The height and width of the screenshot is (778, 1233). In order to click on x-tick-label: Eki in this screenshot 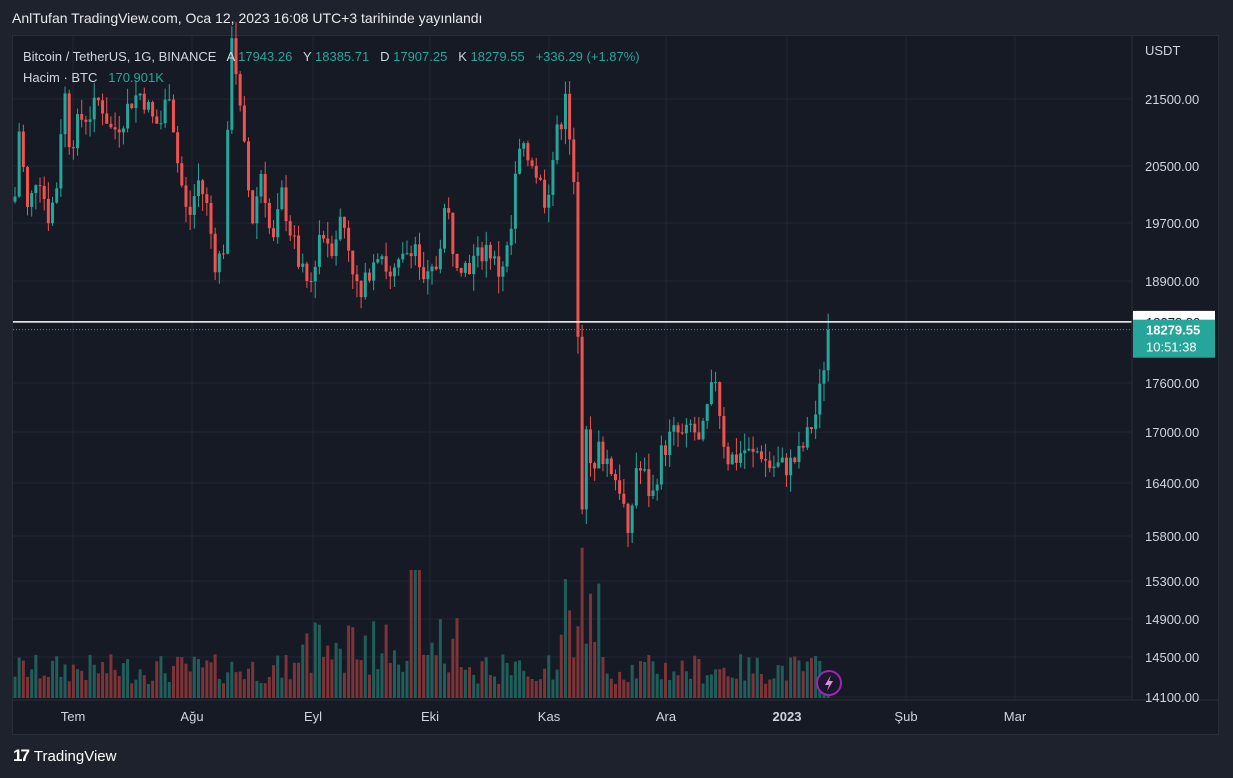, I will do `click(430, 716)`.